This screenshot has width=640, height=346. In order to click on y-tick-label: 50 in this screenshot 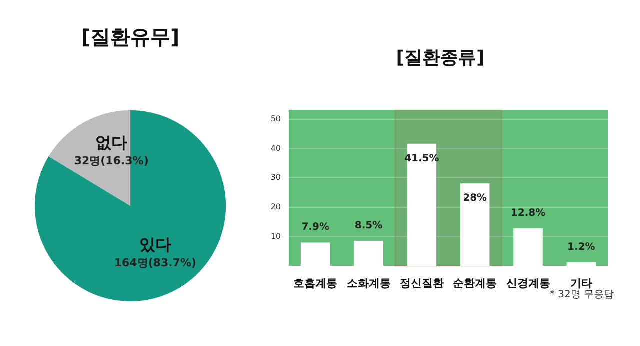, I will do `click(275, 119)`.